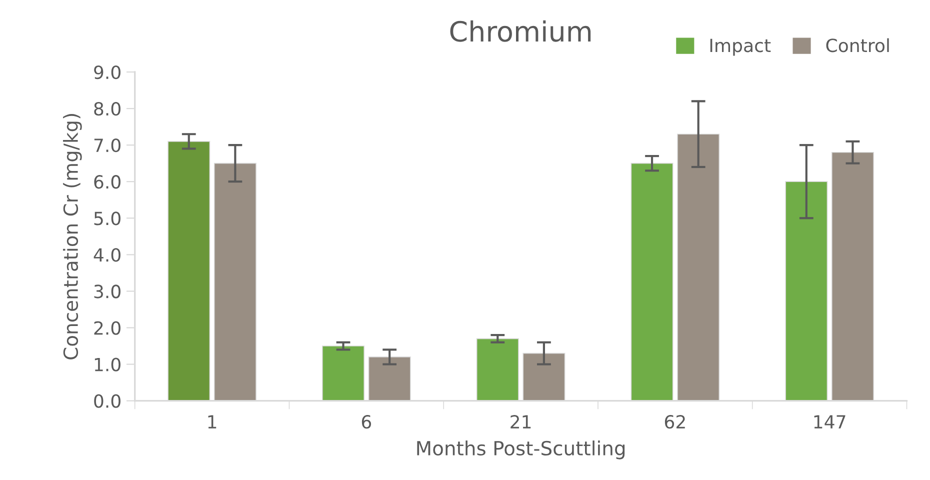 This screenshot has height=480, width=930. Describe the element at coordinates (107, 109) in the screenshot. I see `y-tick-label: 8.0` at that location.